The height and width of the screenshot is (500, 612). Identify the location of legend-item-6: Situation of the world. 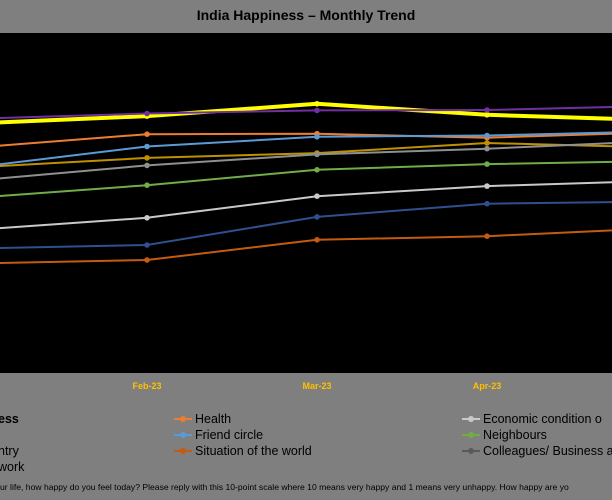
(243, 451).